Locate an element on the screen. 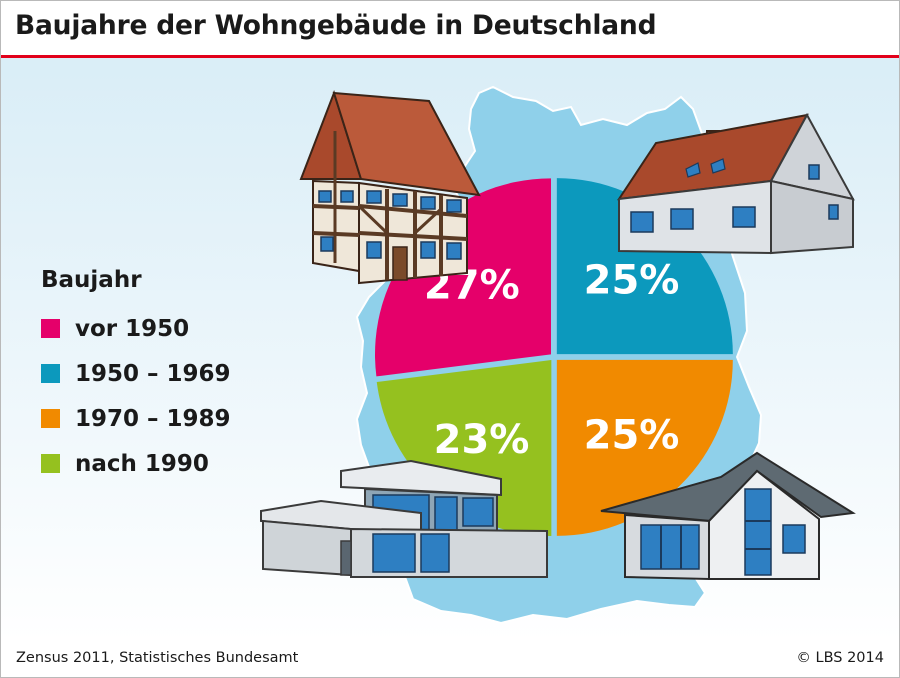 This screenshot has width=900, height=678. legend-label: 1950 – 1969 is located at coordinates (153, 373).